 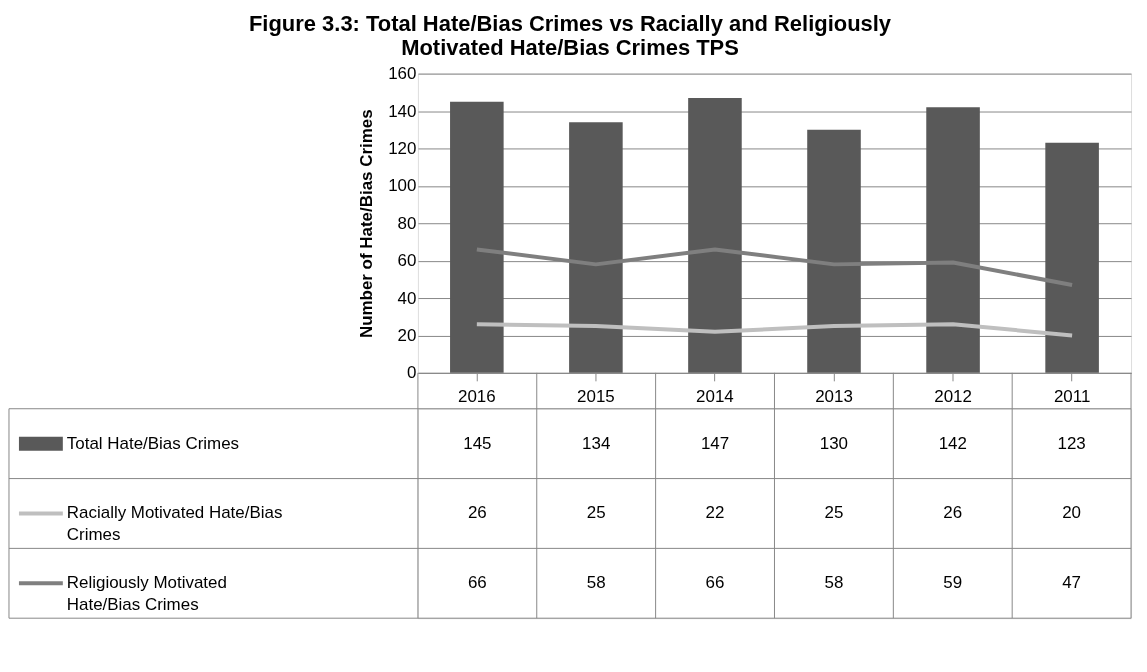 What do you see at coordinates (596, 443) in the screenshot?
I see `data-label: 134` at bounding box center [596, 443].